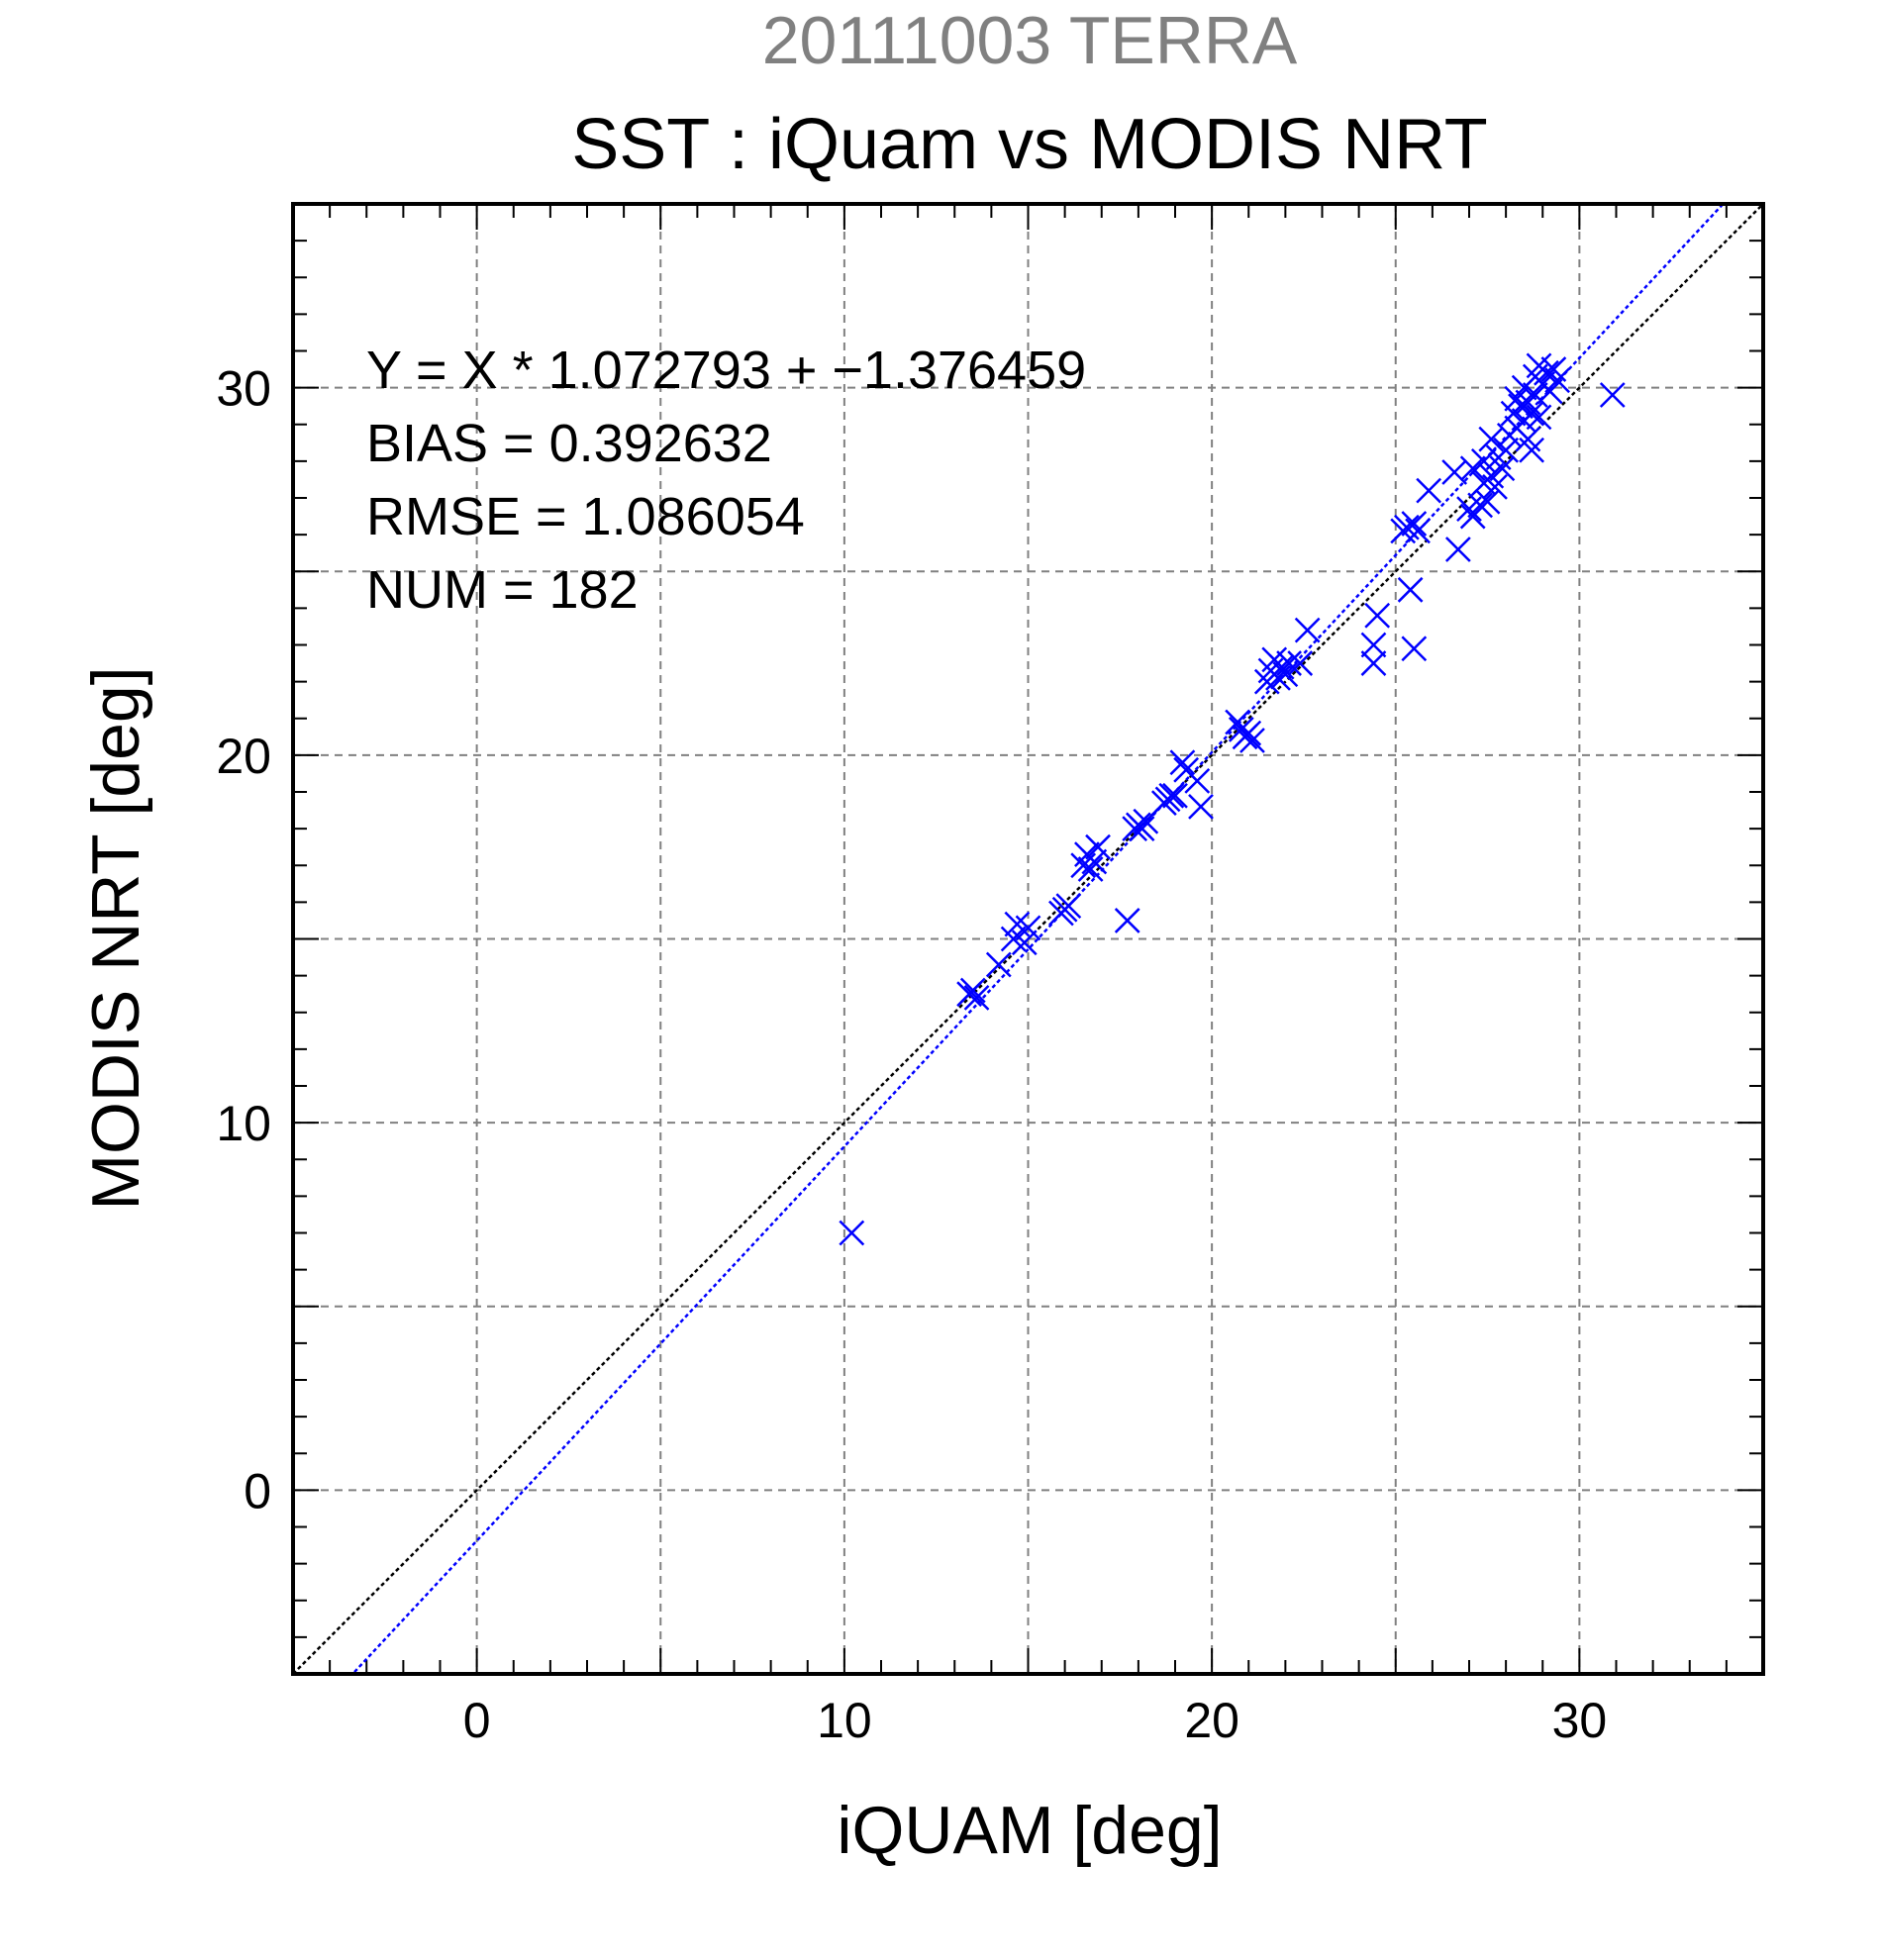  What do you see at coordinates (257, 1491) in the screenshot?
I see `y-tick-label: 0` at bounding box center [257, 1491].